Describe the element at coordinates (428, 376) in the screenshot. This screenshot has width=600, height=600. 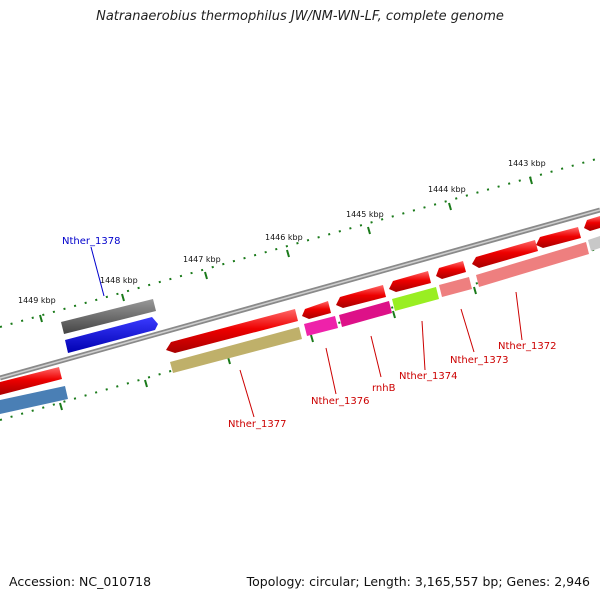
I see `gene-label-nther-1374: Nther_1374` at that location.